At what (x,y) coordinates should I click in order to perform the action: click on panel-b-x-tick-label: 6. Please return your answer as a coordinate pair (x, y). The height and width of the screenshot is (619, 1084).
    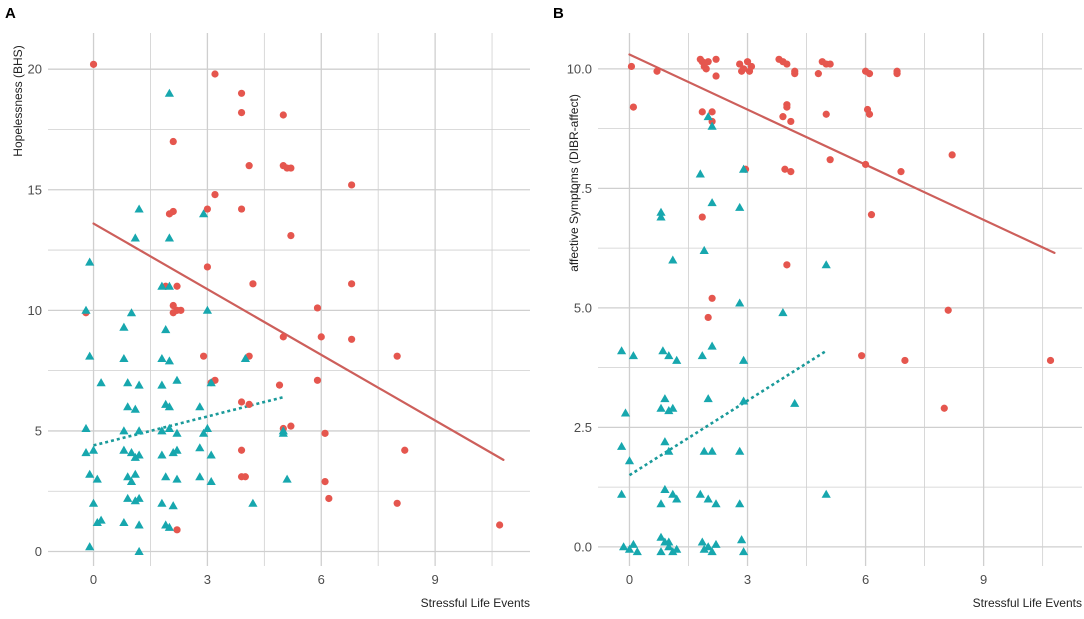
    Looking at the image, I should click on (865, 579).